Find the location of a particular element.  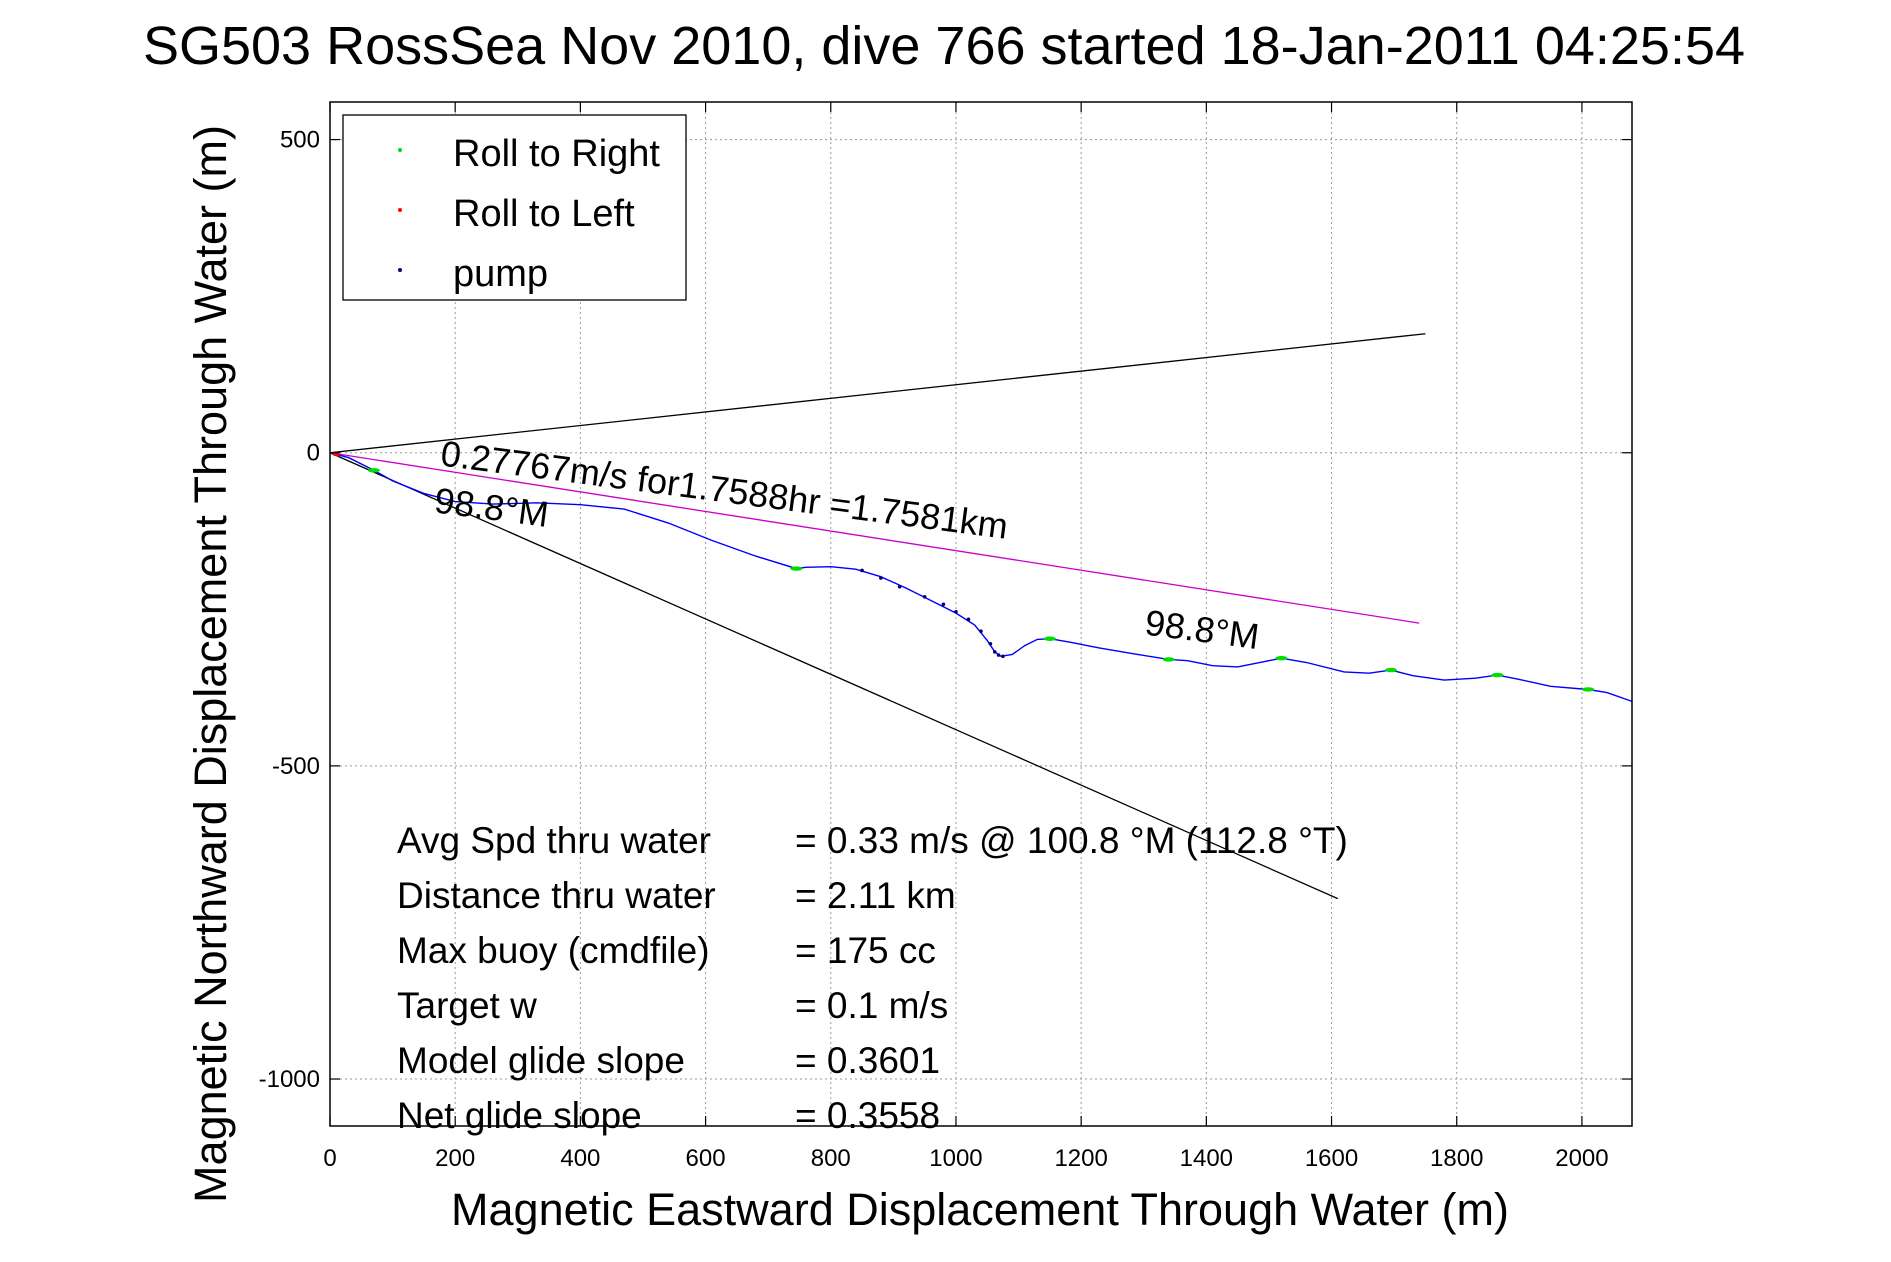

roll-and-pump-markers is located at coordinates (964, 571).